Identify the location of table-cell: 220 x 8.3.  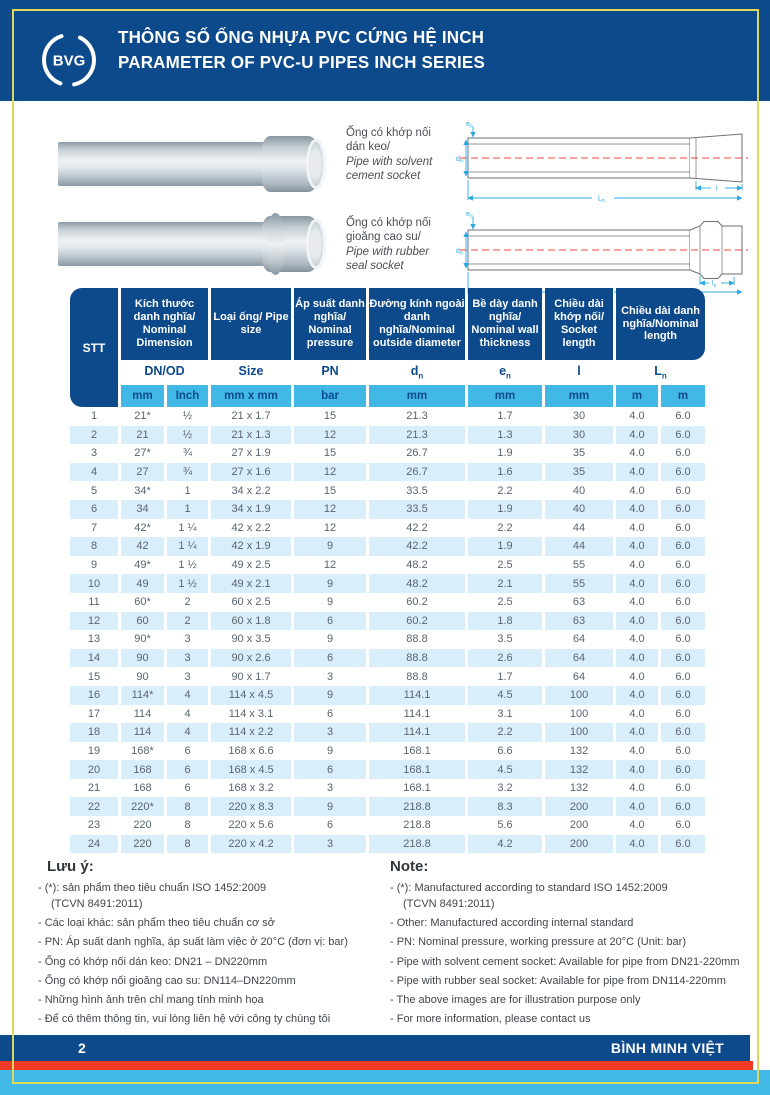
(251, 807).